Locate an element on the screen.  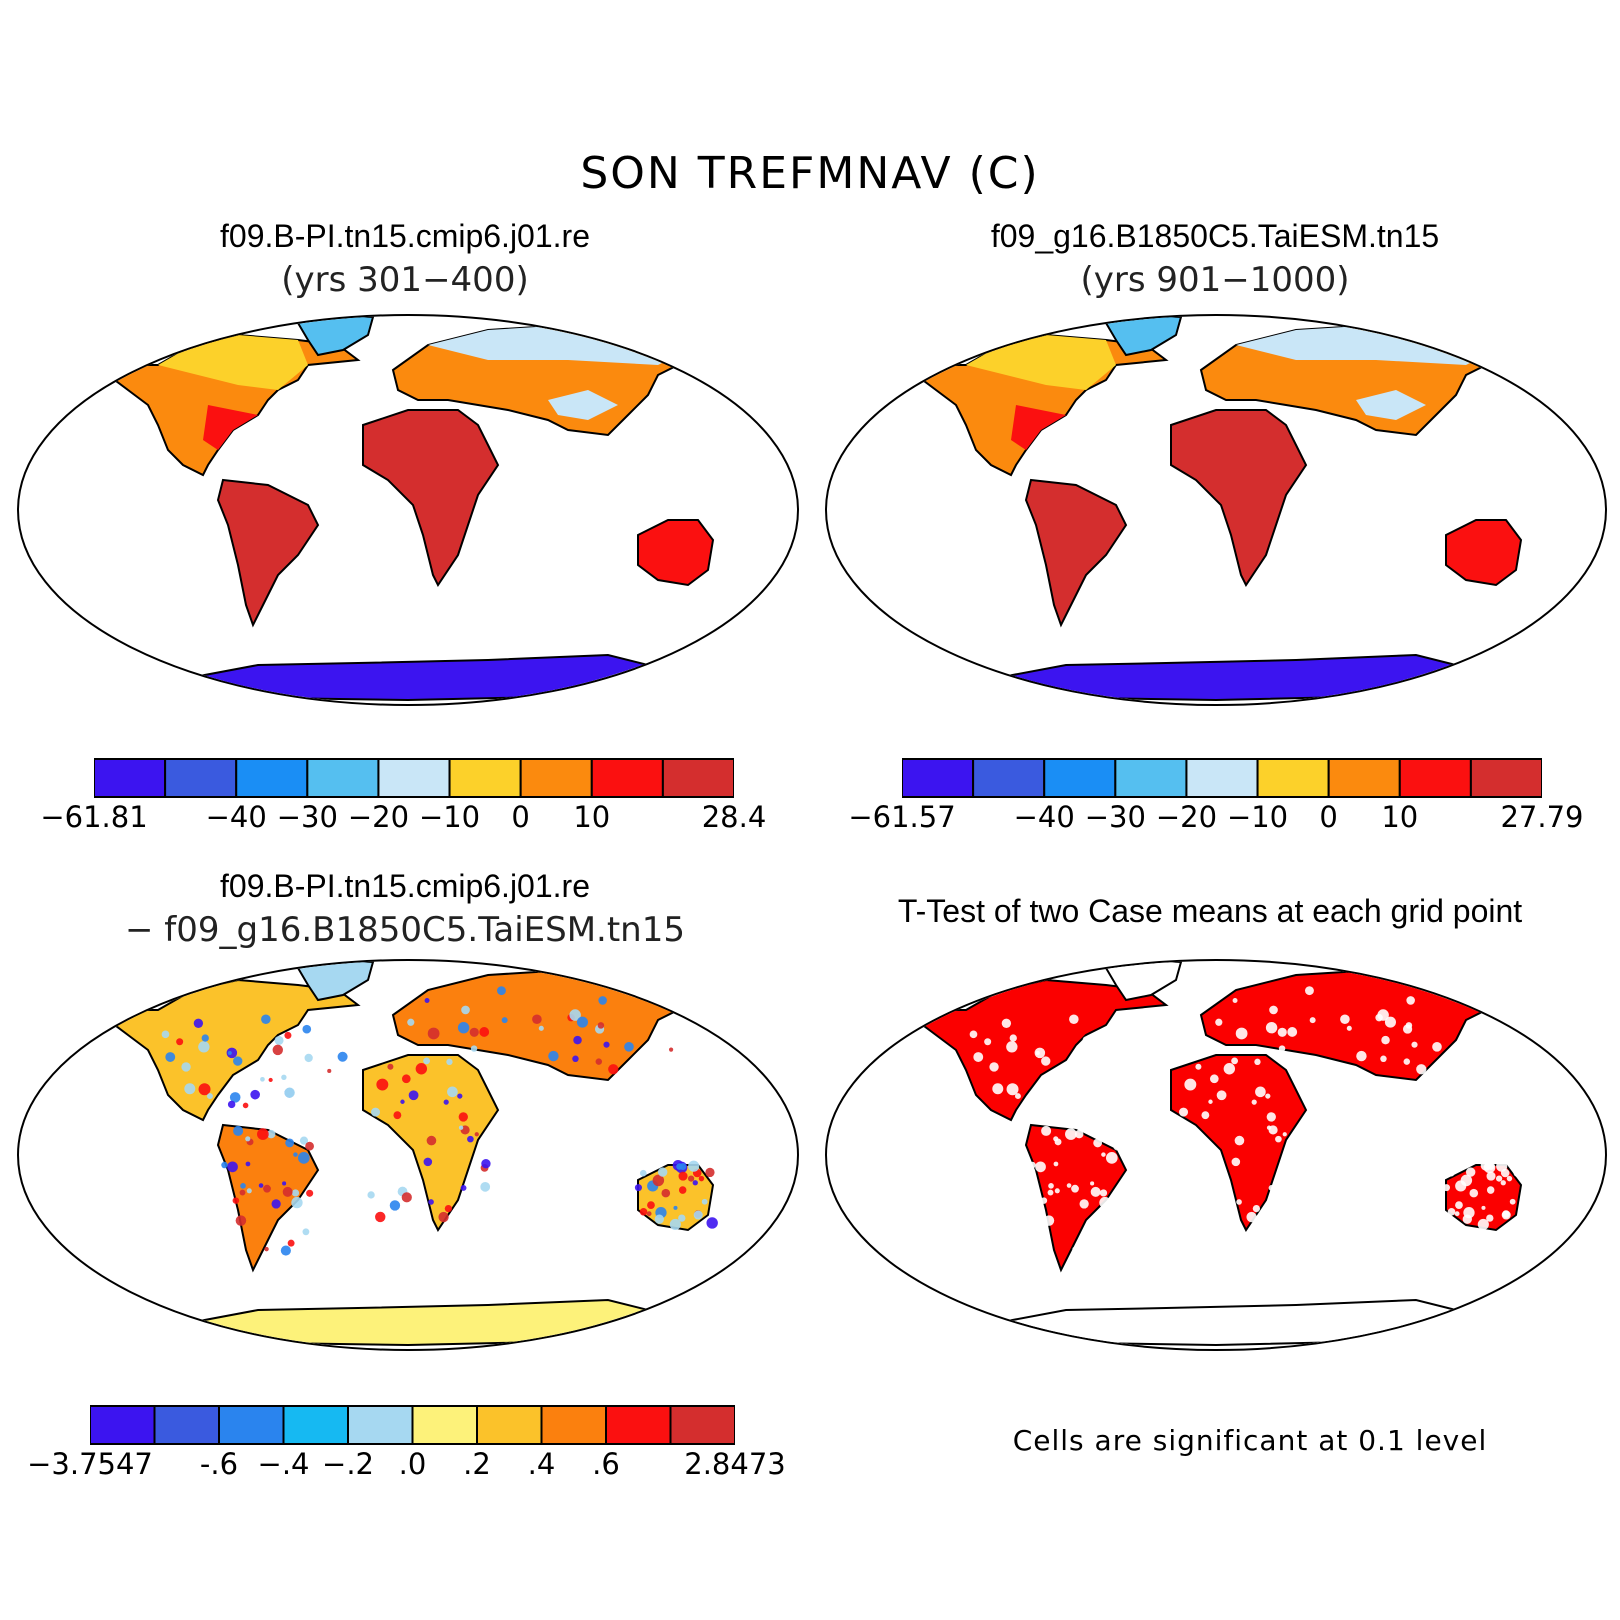
colorbar-tick-label: 27.79 is located at coordinates (1542, 817).